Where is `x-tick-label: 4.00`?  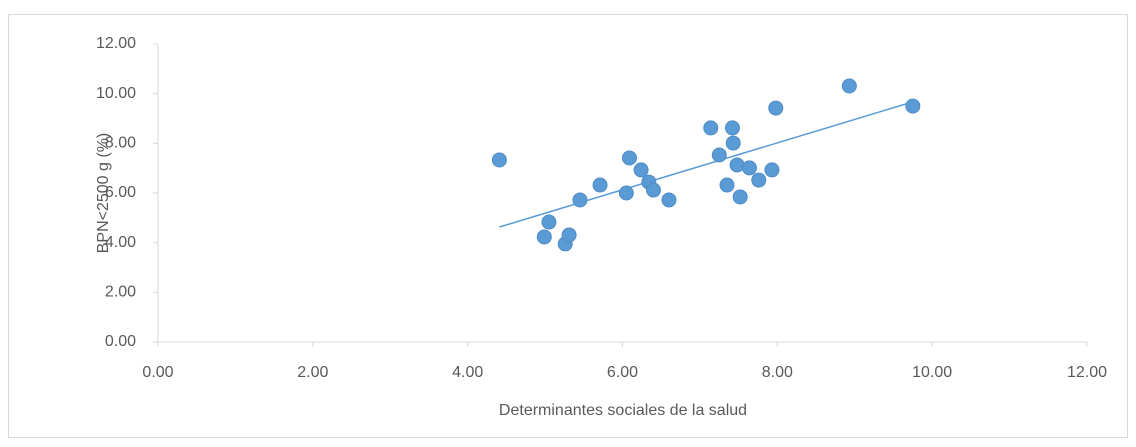
x-tick-label: 4.00 is located at coordinates (467, 372).